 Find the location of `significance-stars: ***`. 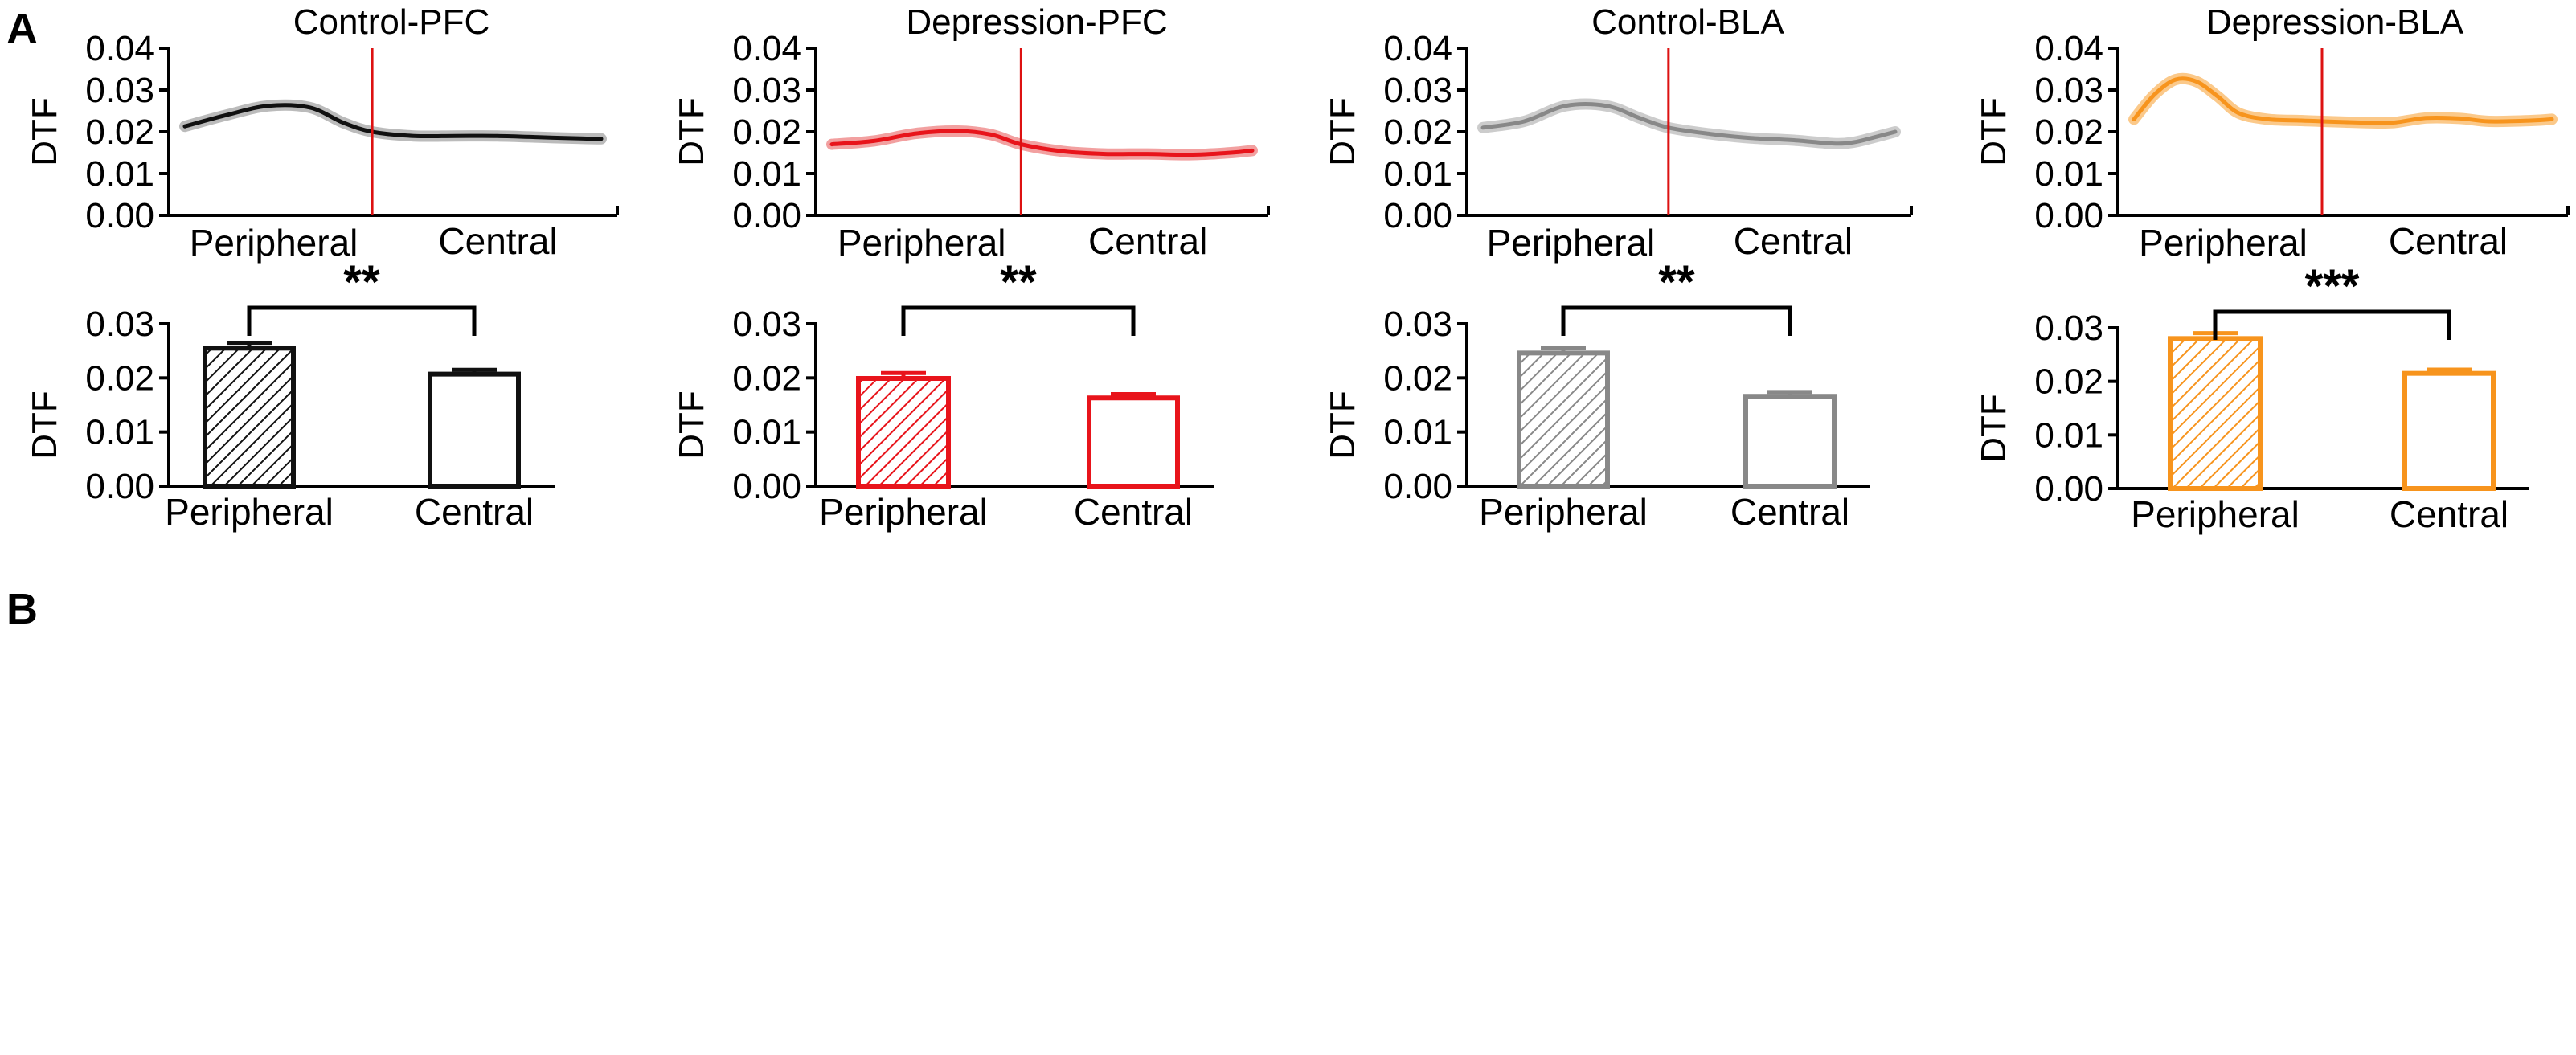

significance-stars: *** is located at coordinates (2332, 286).